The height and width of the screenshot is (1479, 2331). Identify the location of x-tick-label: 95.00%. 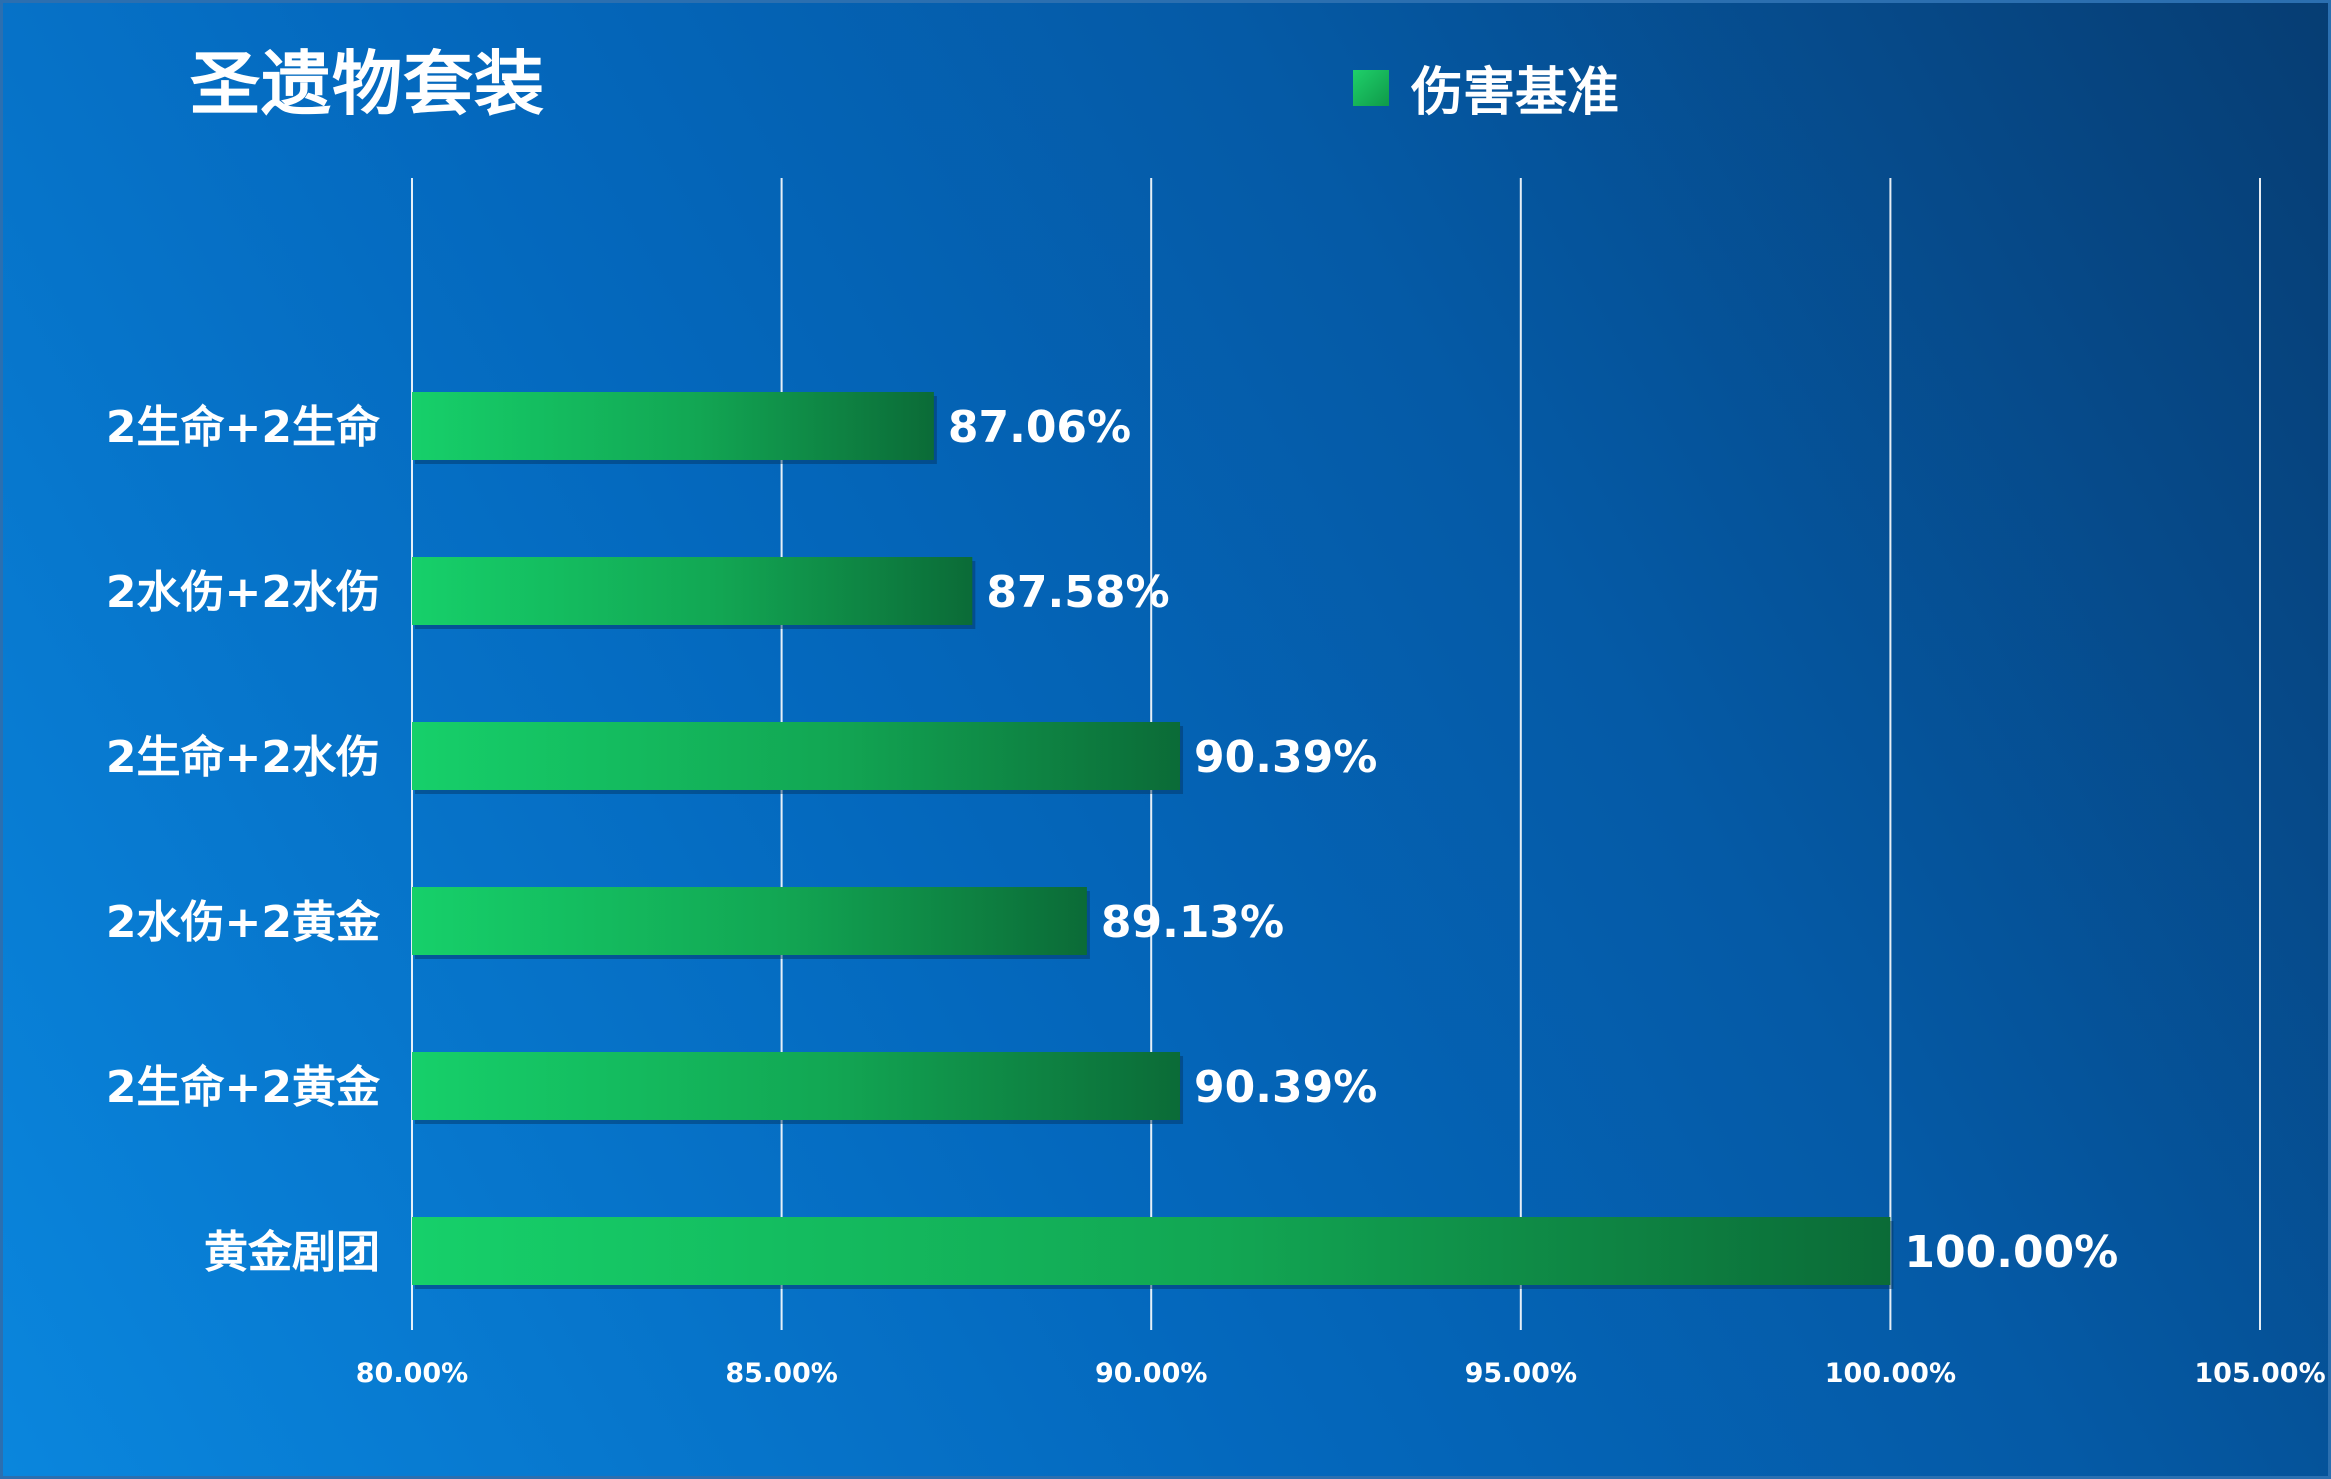
(1521, 1373).